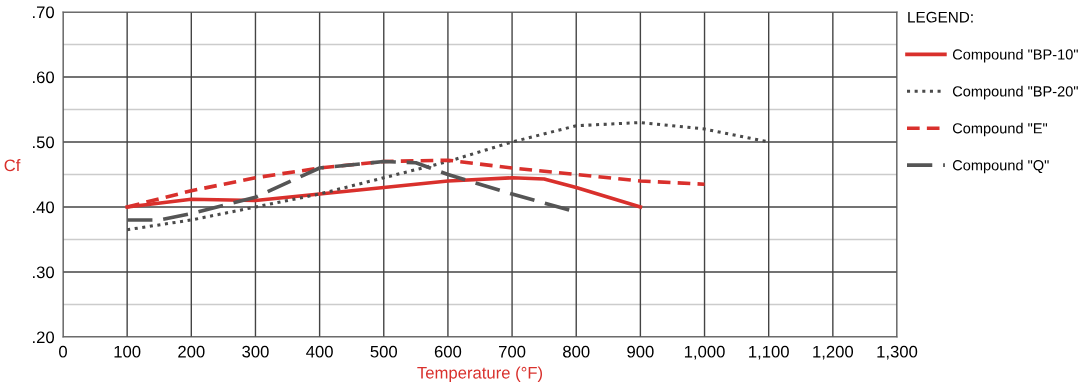  Describe the element at coordinates (63, 351) in the screenshot. I see `x-tick-label: 0` at that location.